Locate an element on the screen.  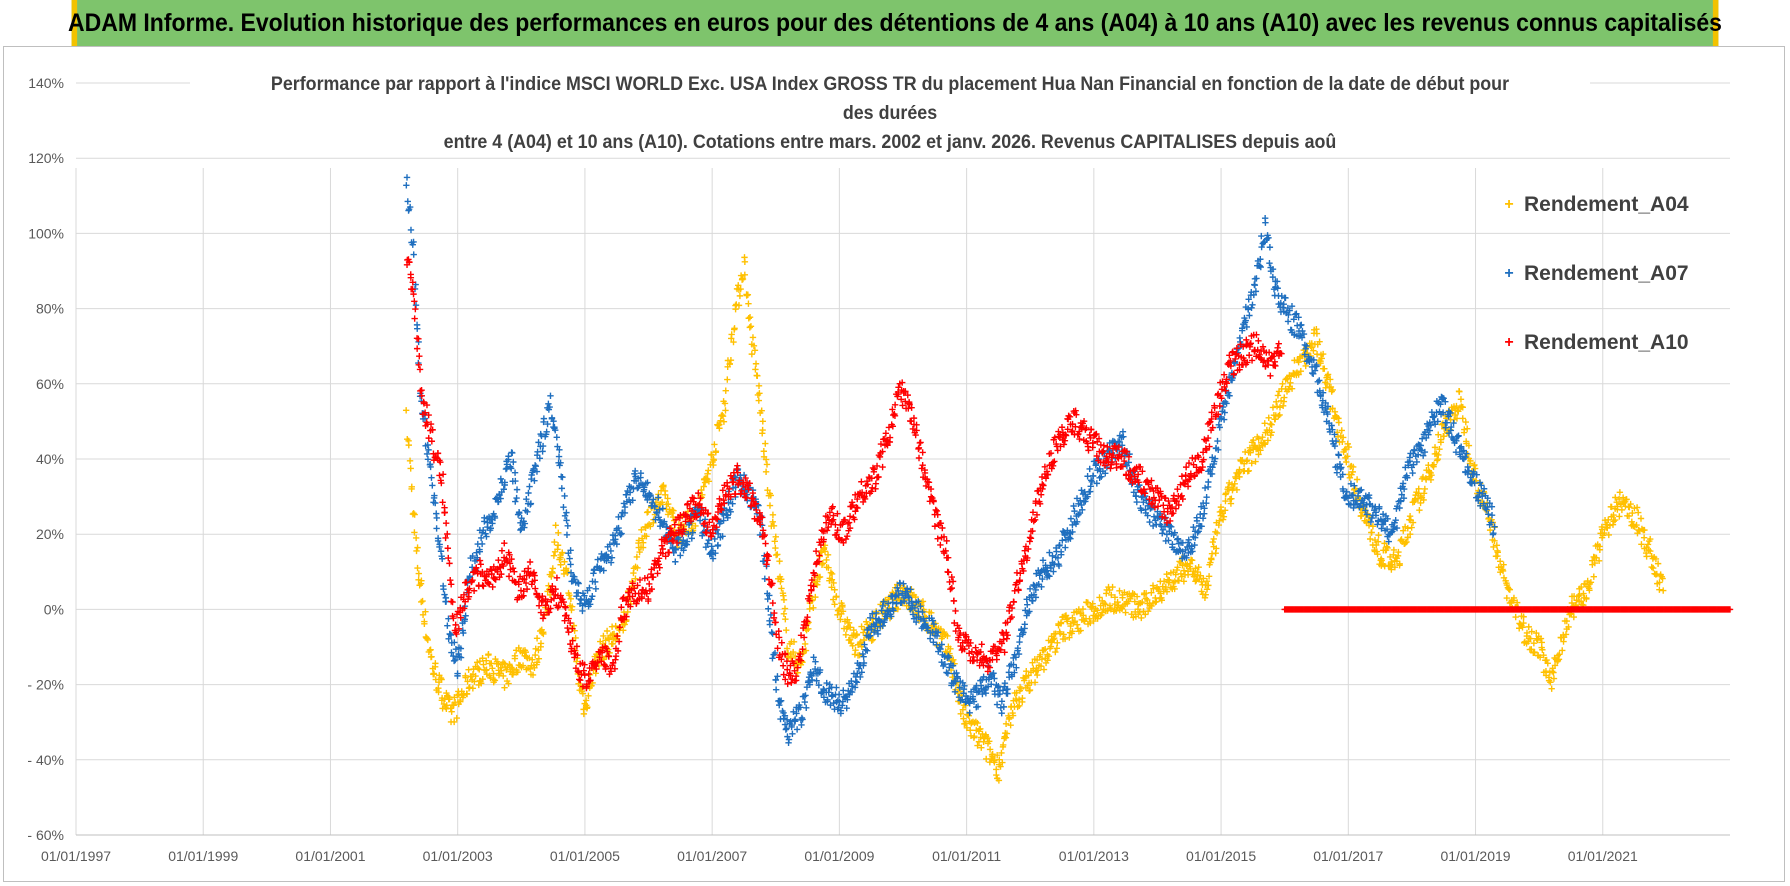
y-tick-label: 140% is located at coordinates (46, 83).